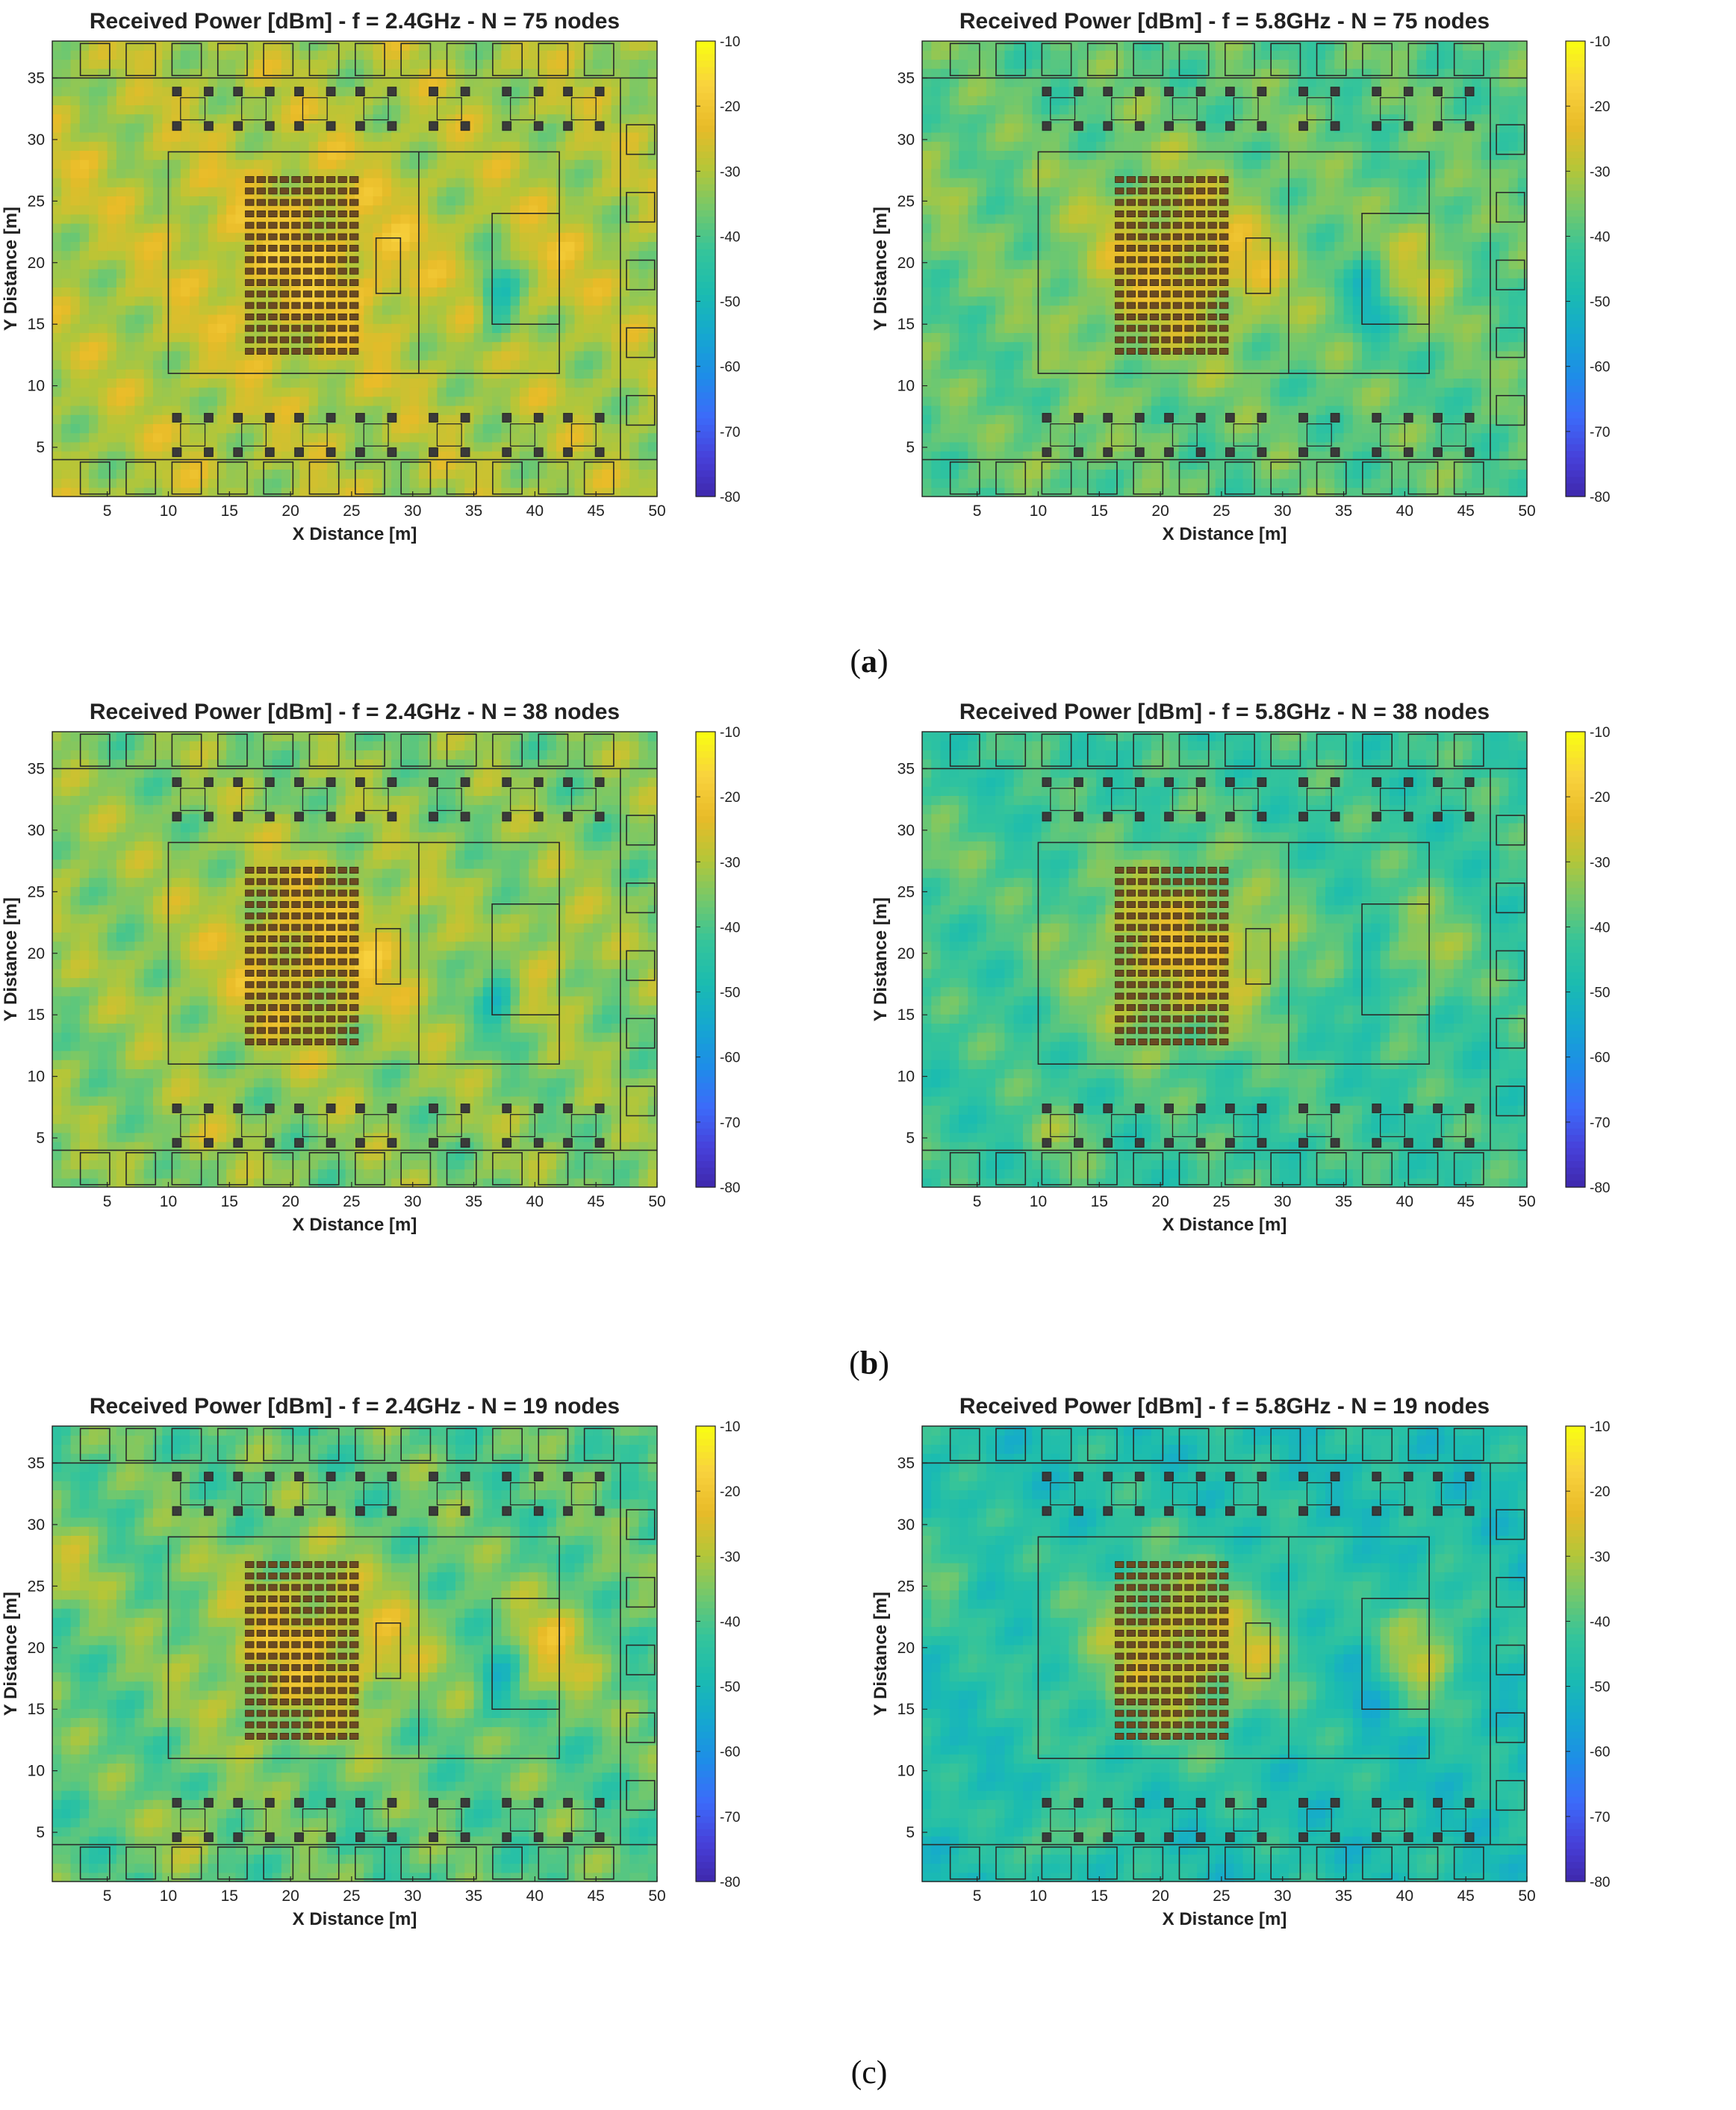 The height and width of the screenshot is (2110, 1736). I want to click on y-tick-label: 5, so click(910, 1832).